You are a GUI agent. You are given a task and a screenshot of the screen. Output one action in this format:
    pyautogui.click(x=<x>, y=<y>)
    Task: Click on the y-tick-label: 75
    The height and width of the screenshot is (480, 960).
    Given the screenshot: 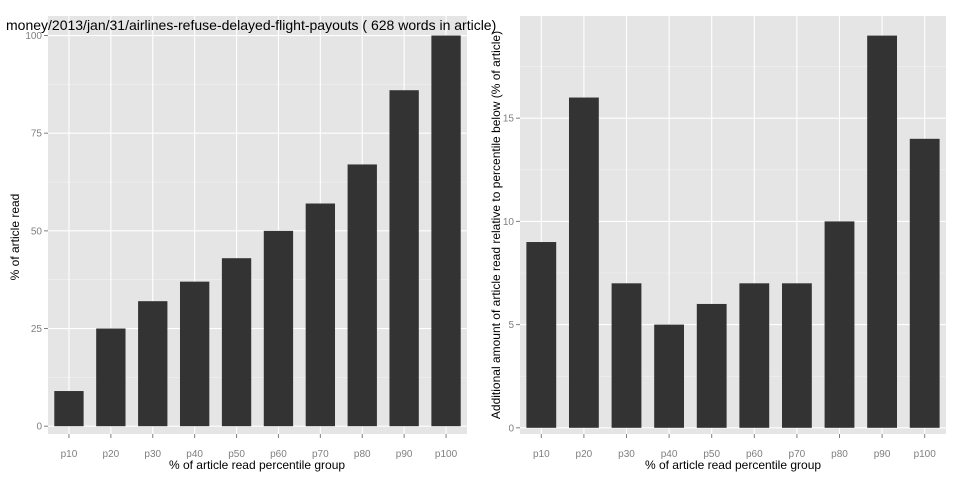 What is the action you would take?
    pyautogui.click(x=37, y=134)
    